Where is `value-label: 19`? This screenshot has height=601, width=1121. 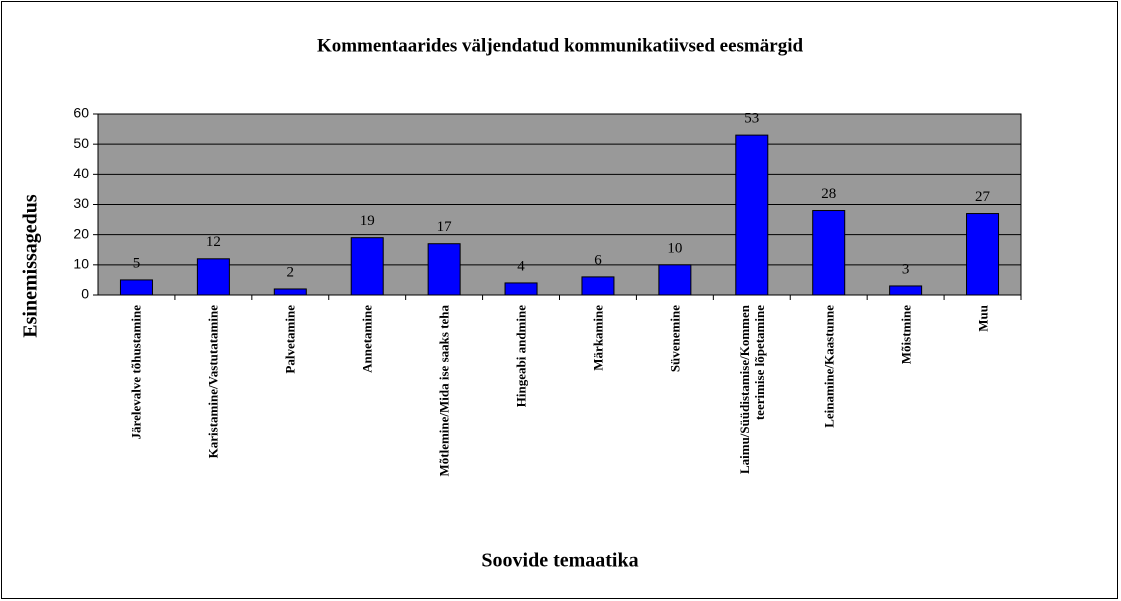
value-label: 19 is located at coordinates (367, 221).